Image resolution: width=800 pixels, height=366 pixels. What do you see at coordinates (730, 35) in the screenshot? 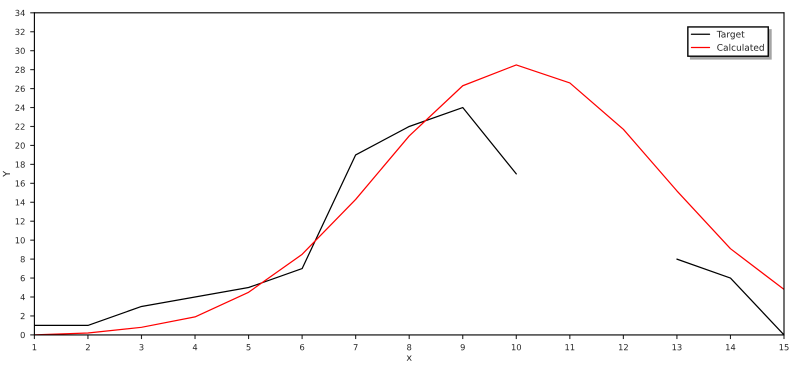
I see `legend-label: Target` at bounding box center [730, 35].